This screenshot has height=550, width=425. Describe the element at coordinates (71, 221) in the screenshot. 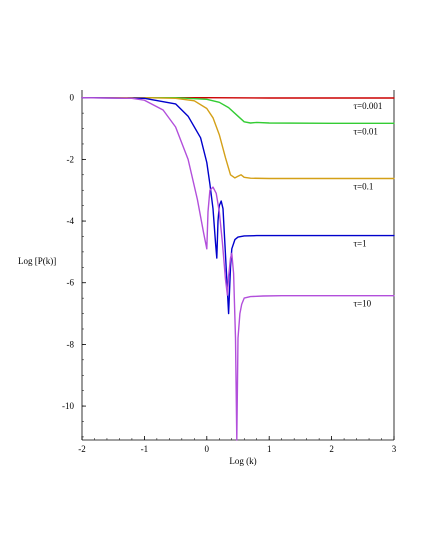

I see `y-tick-label: -4` at that location.